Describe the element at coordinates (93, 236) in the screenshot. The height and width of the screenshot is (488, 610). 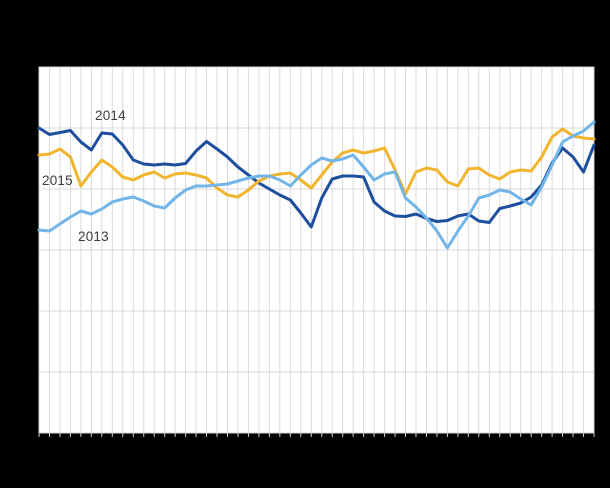
I see `series-label-2013: 2013` at that location.